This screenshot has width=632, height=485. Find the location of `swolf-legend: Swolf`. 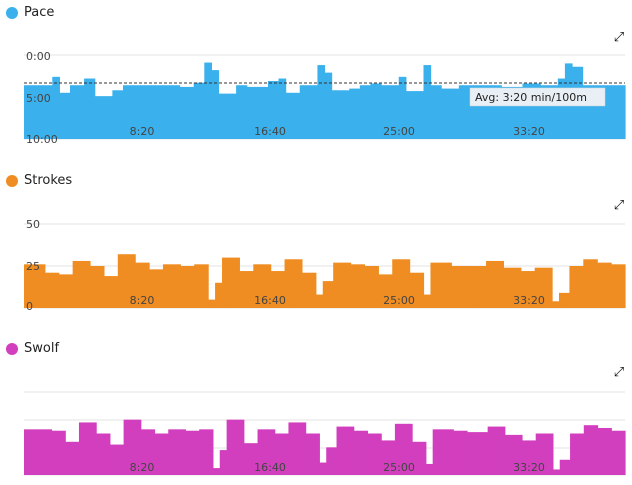

swolf-legend: Swolf is located at coordinates (32, 348).